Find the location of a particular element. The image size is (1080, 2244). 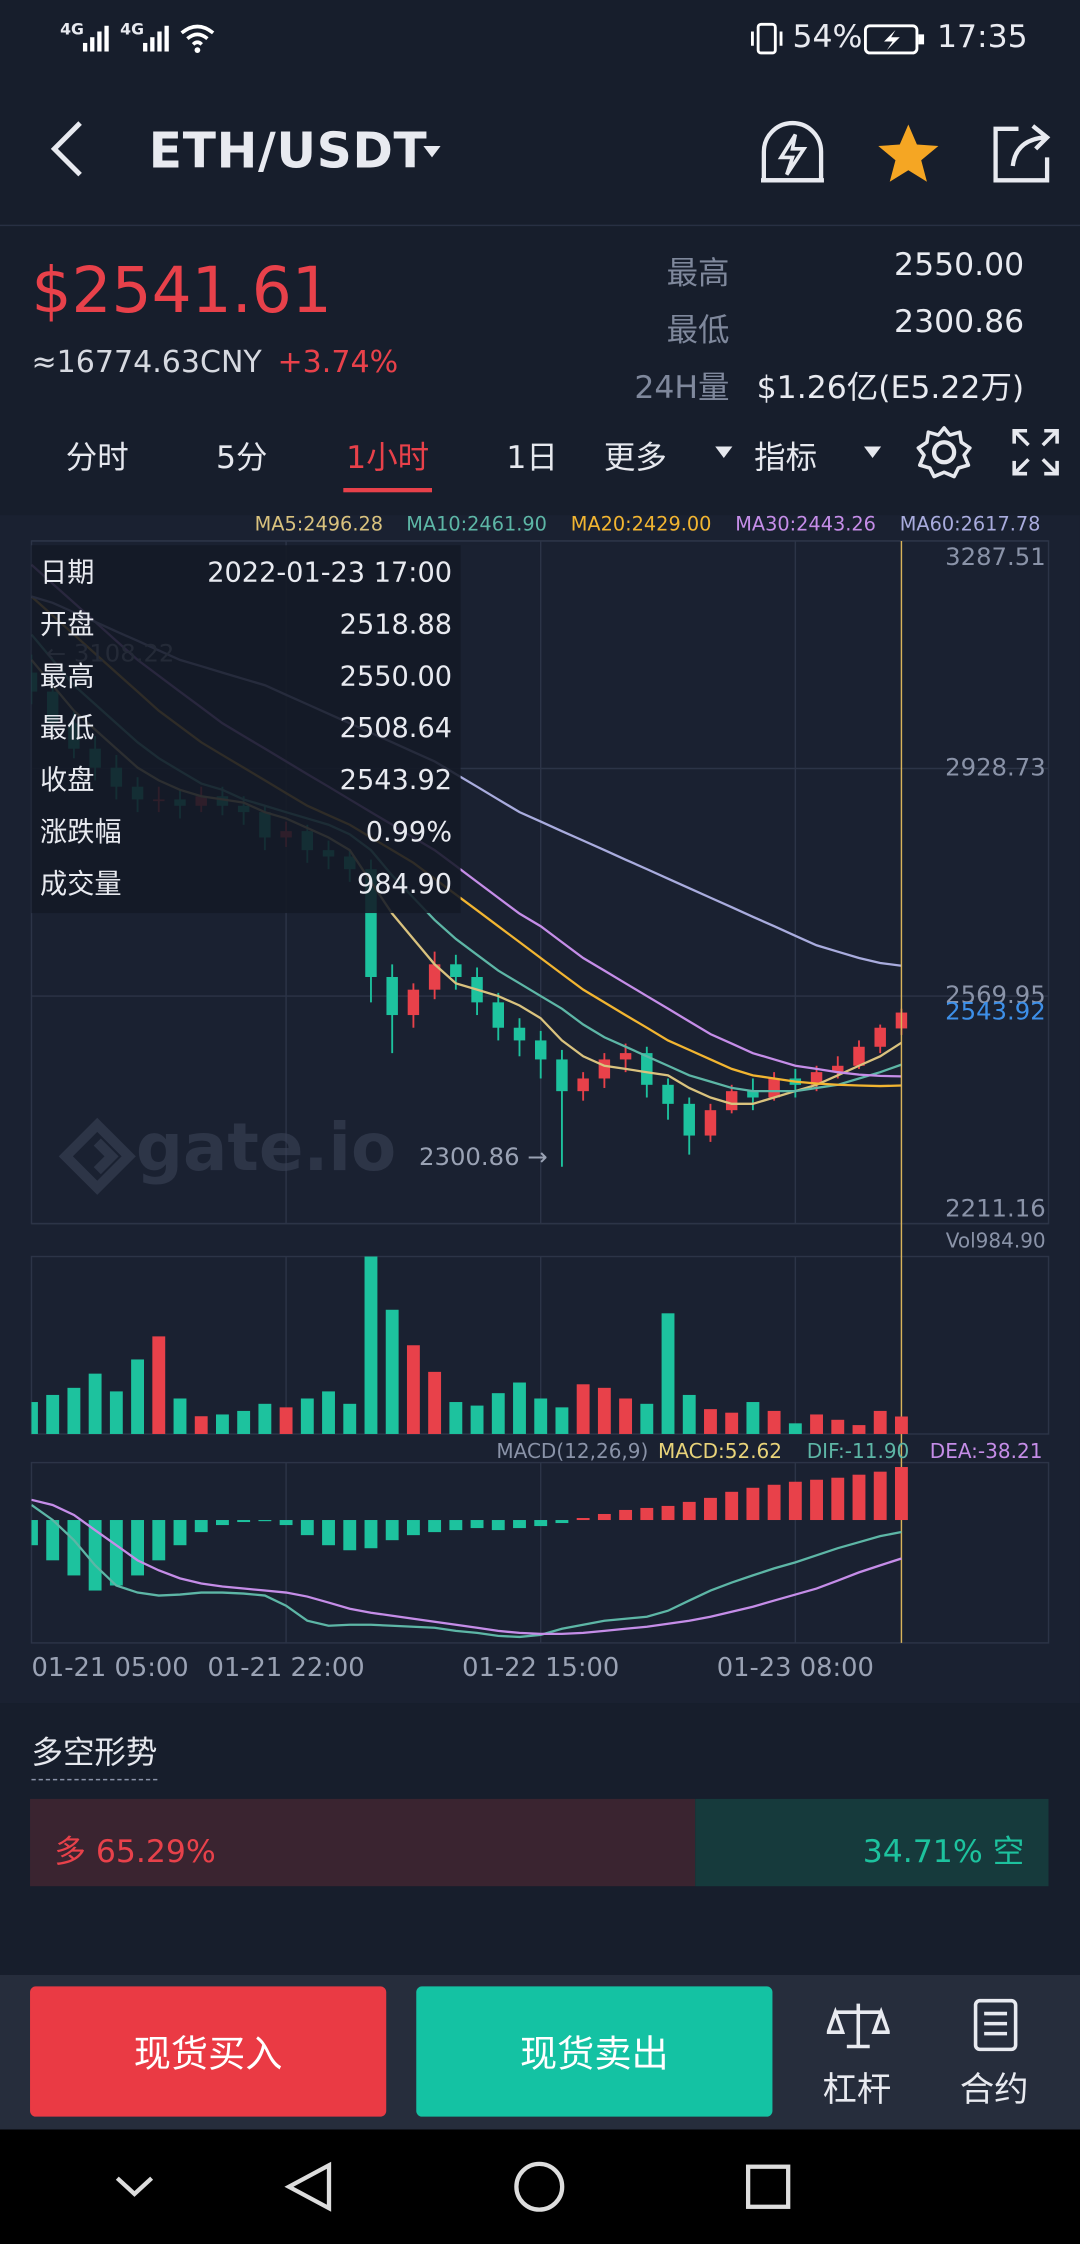

nav-back is located at coordinates (308, 2186).